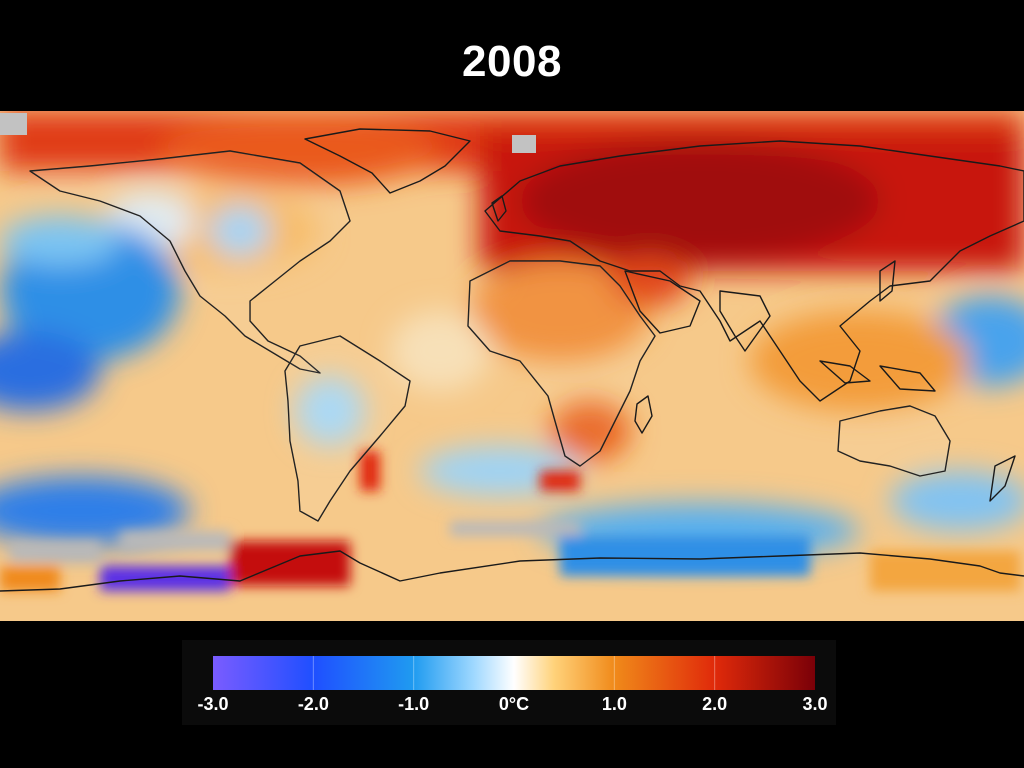  I want to click on legend-tick-label: 2.0, so click(715, 704).